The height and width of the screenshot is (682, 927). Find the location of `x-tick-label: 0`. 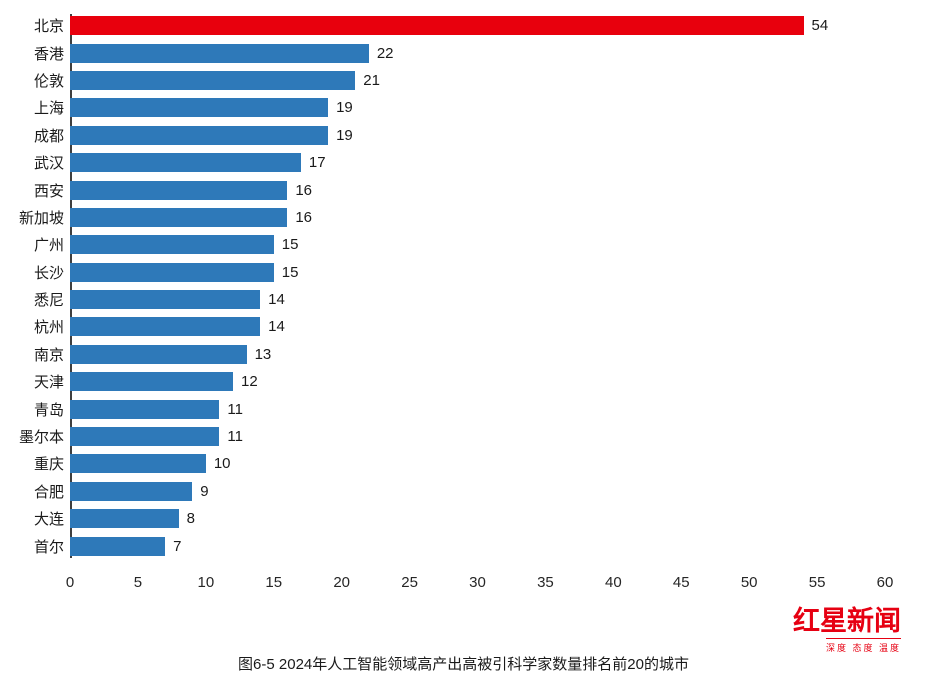

x-tick-label: 0 is located at coordinates (70, 582).